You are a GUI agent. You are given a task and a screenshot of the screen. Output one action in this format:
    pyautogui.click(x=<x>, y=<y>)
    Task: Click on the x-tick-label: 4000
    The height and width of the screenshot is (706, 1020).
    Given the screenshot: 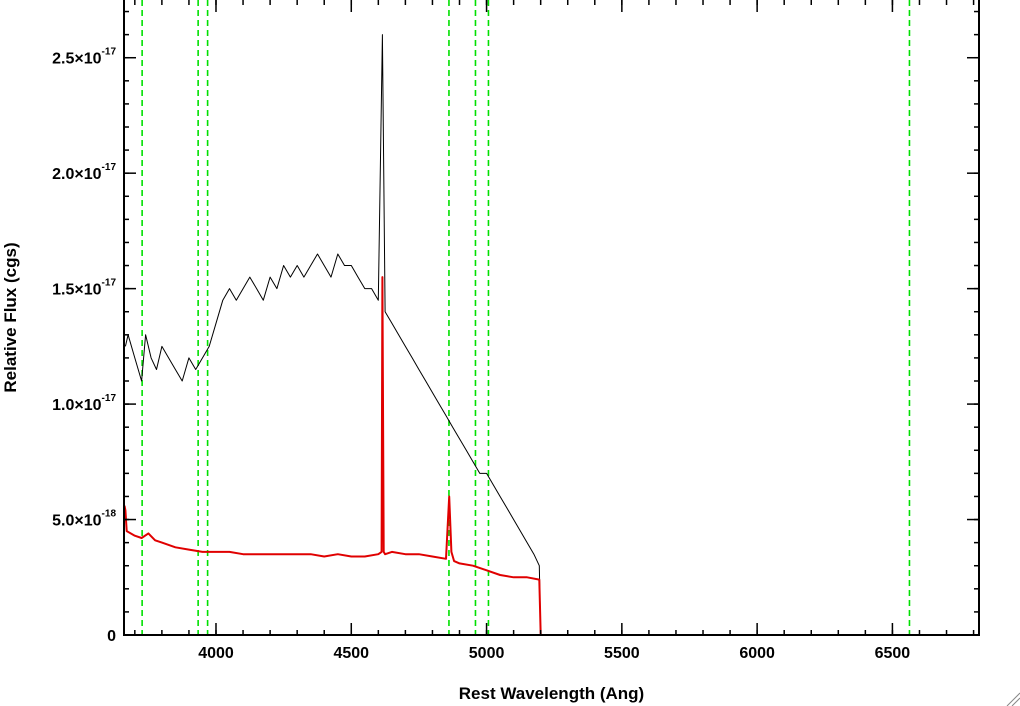 What is the action you would take?
    pyautogui.click(x=216, y=653)
    